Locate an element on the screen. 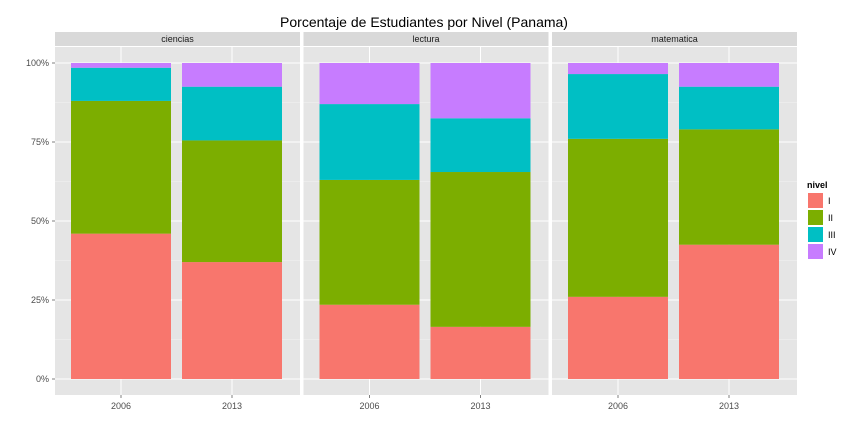 The image size is (864, 432). legend-label-II: II is located at coordinates (830, 218).